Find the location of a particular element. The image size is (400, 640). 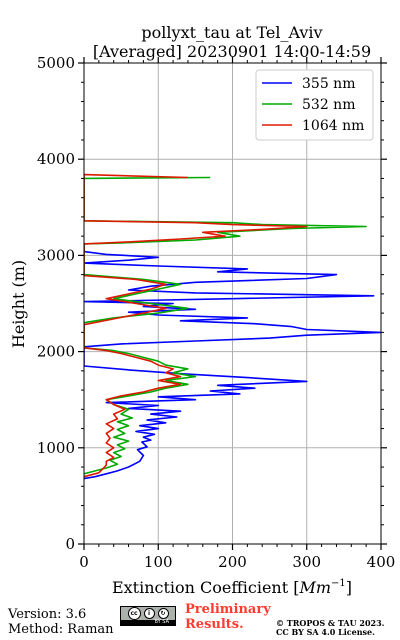

y-tick-label: 5000 is located at coordinates (56, 63).